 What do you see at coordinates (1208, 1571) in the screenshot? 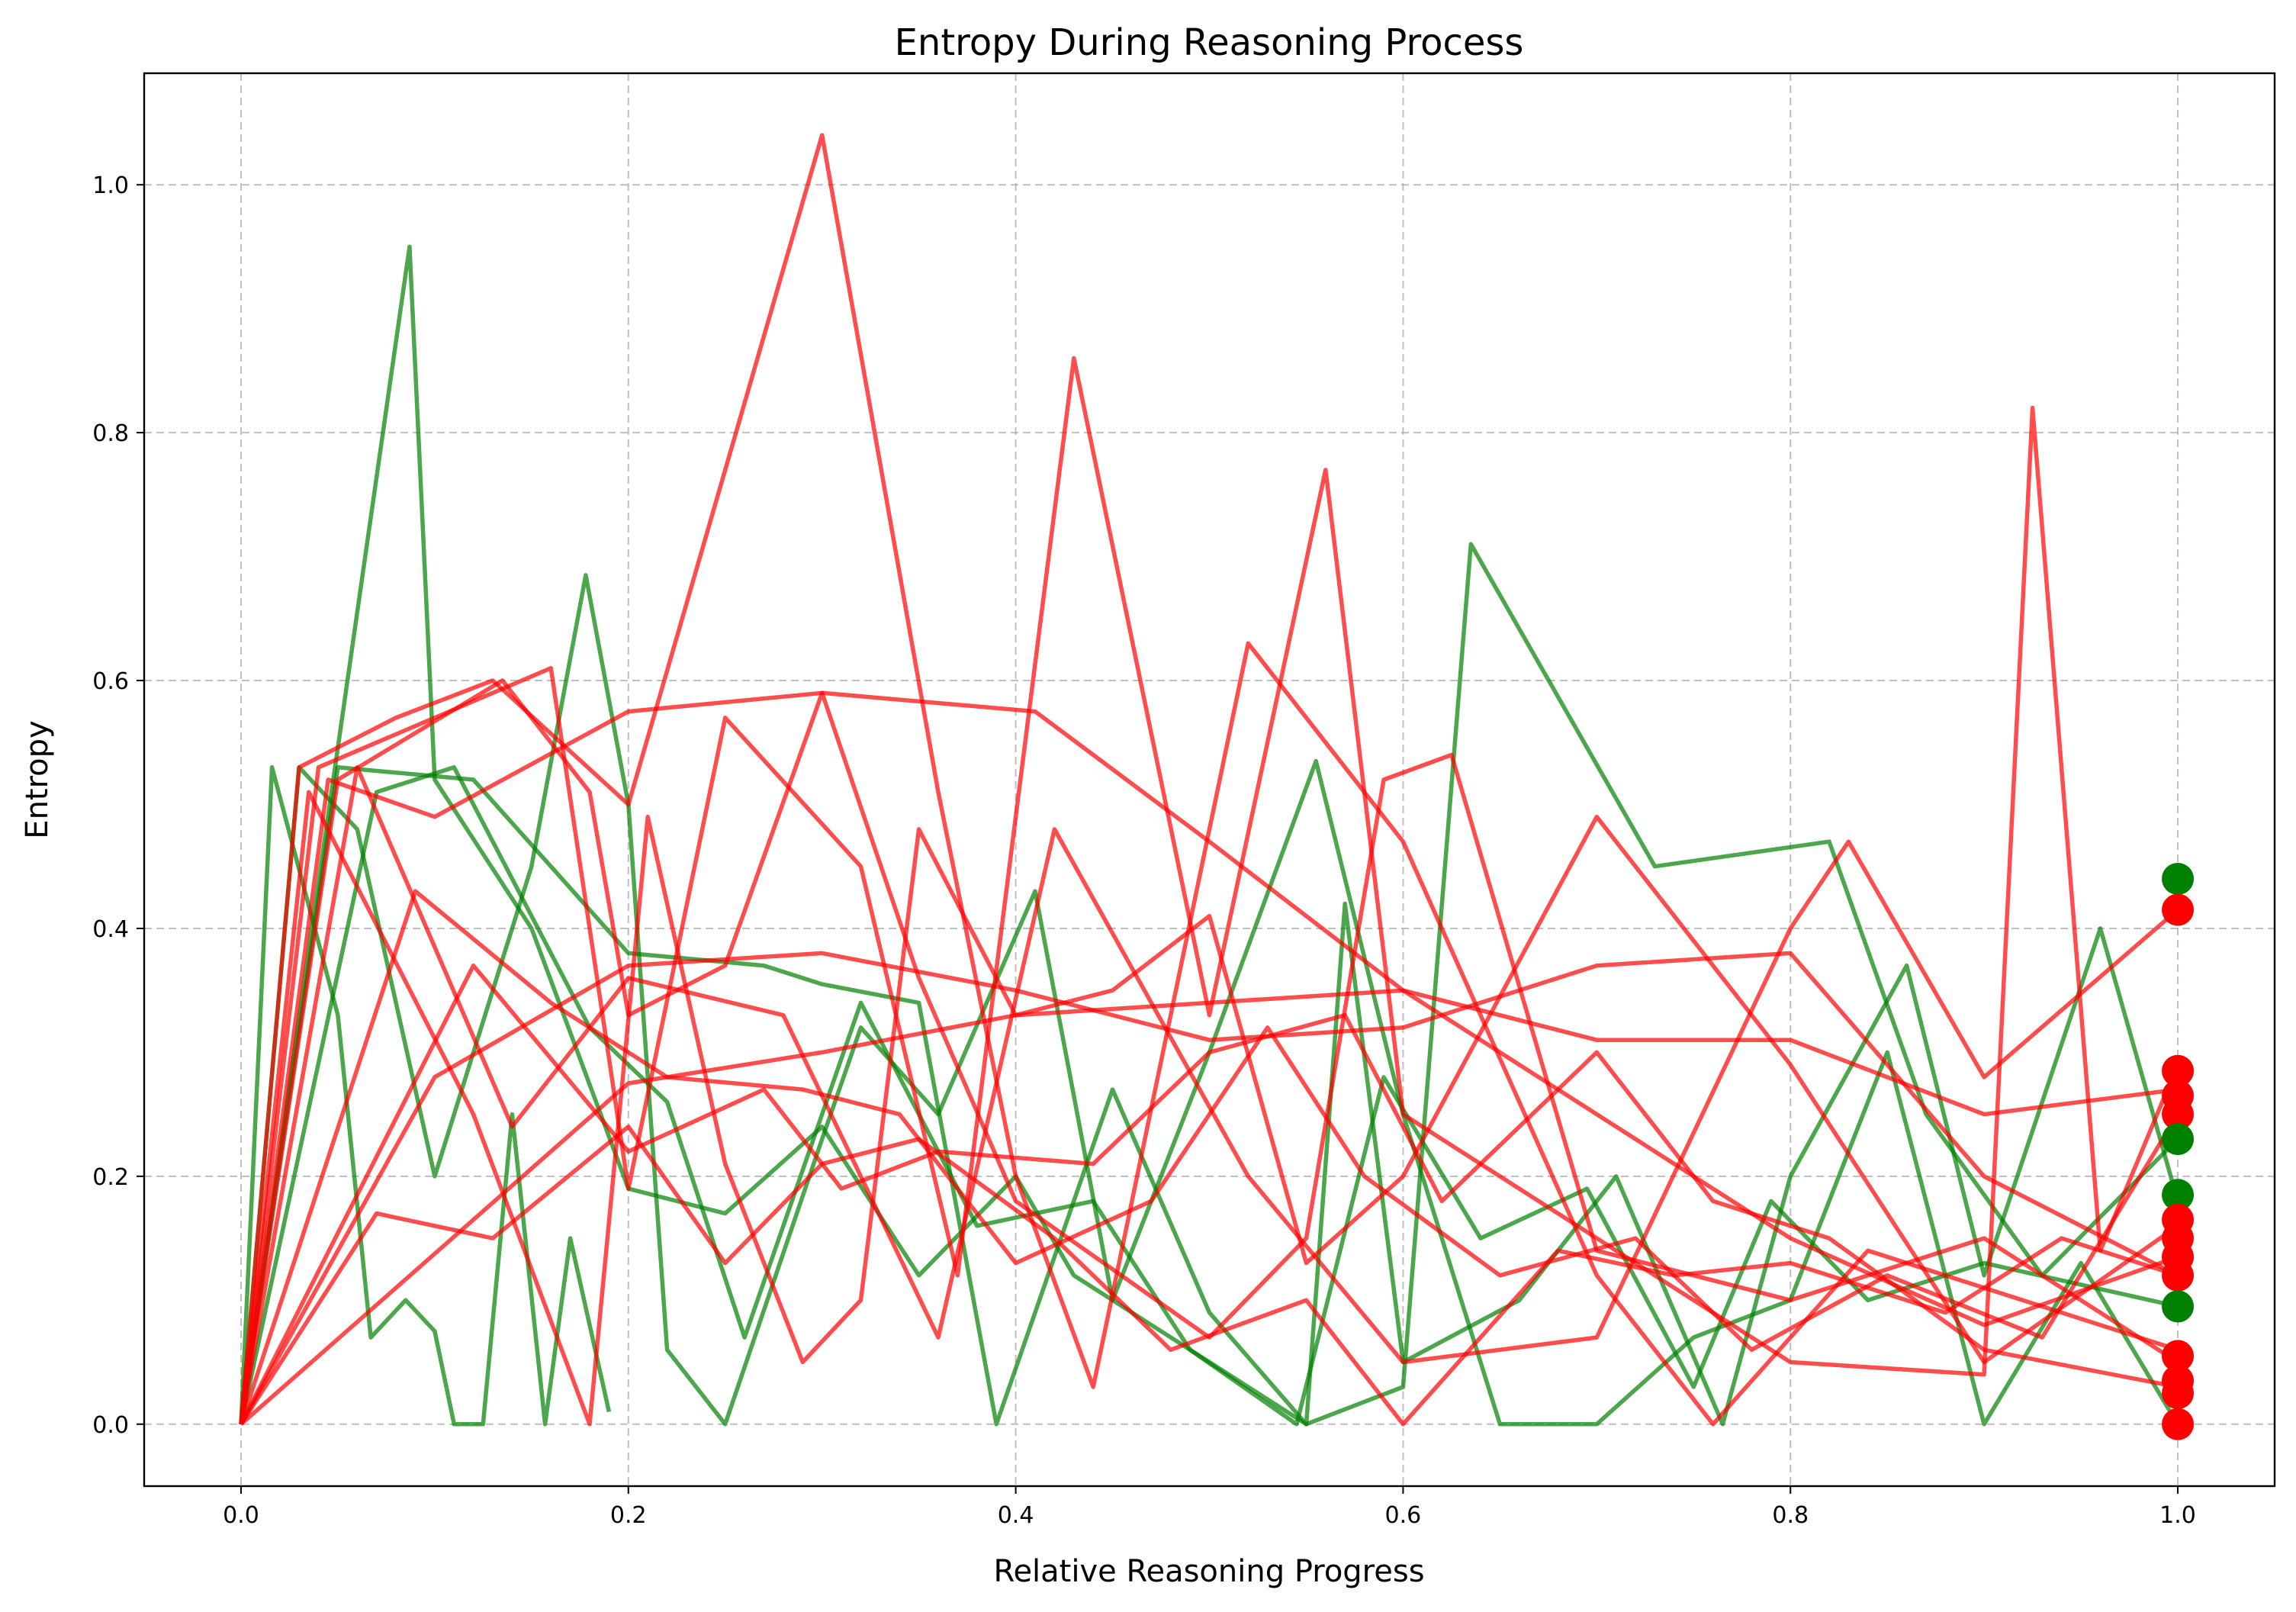
I see `x-axis-label: Relative Reasoning Progress` at bounding box center [1208, 1571].